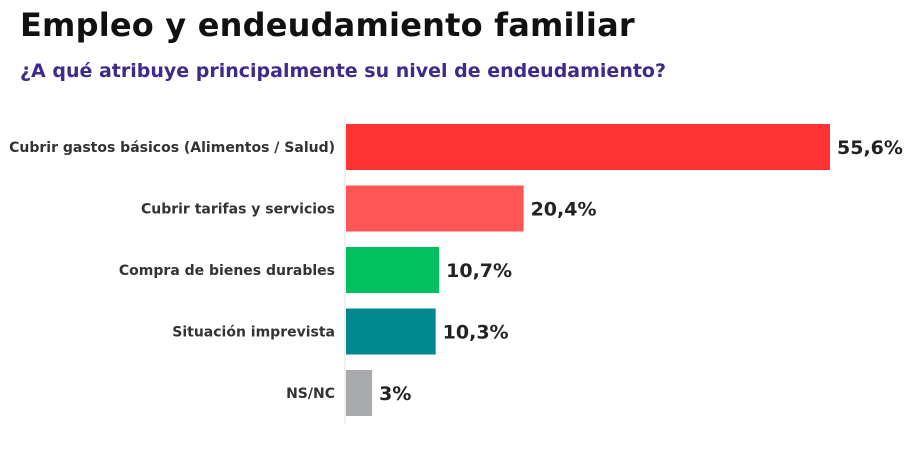  Describe the element at coordinates (476, 333) in the screenshot. I see `value-label-3: 10,3%` at that location.